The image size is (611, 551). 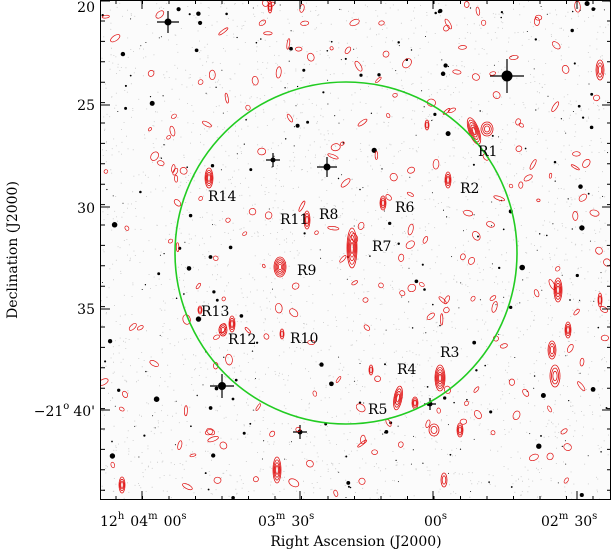 I want to click on region-label: R11, so click(x=294, y=220).